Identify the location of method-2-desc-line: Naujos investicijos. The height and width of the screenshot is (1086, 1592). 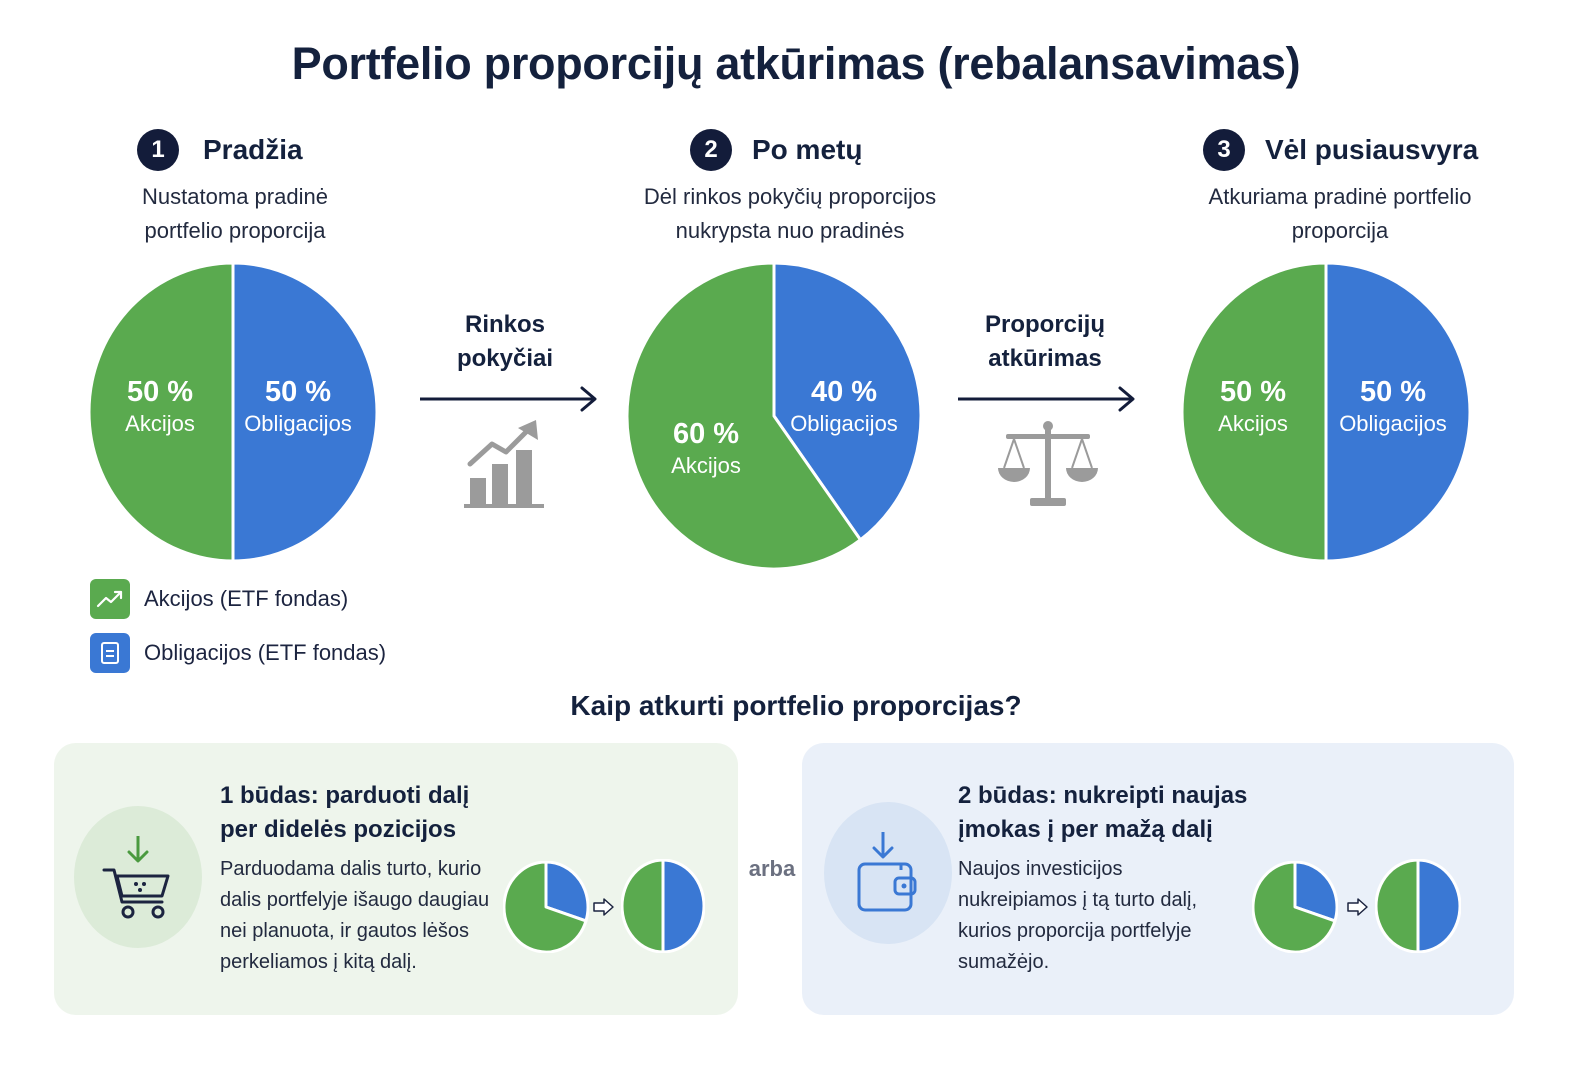
(1040, 869).